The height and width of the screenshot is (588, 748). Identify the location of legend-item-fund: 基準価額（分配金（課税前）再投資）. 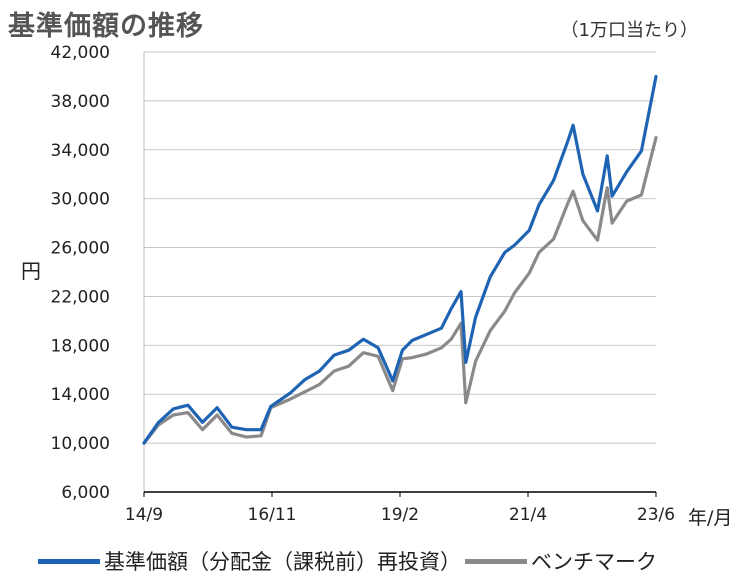
(249, 561).